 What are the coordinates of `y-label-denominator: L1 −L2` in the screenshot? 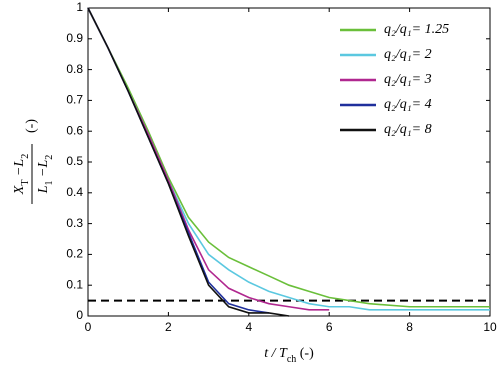 It's located at (45, 175).